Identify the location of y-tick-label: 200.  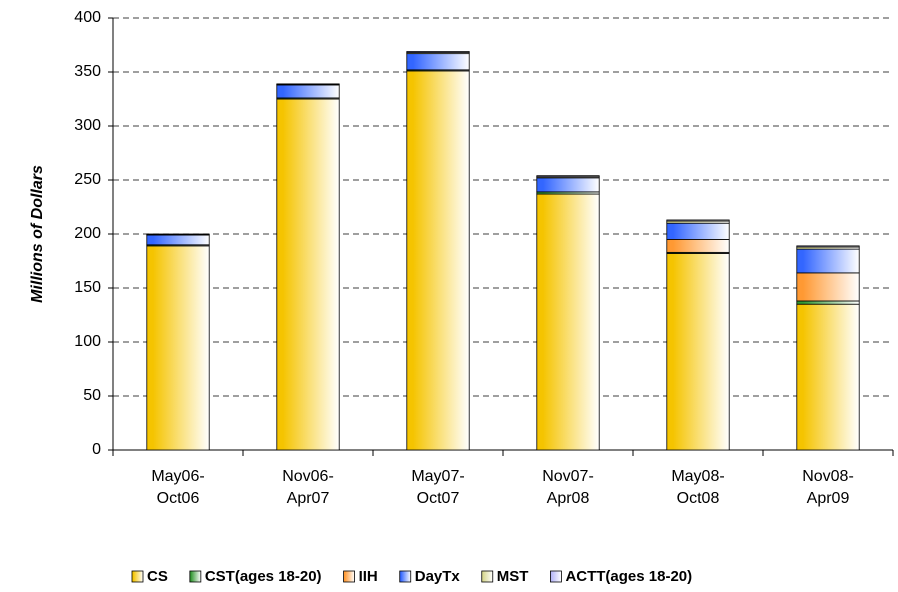
(87, 233).